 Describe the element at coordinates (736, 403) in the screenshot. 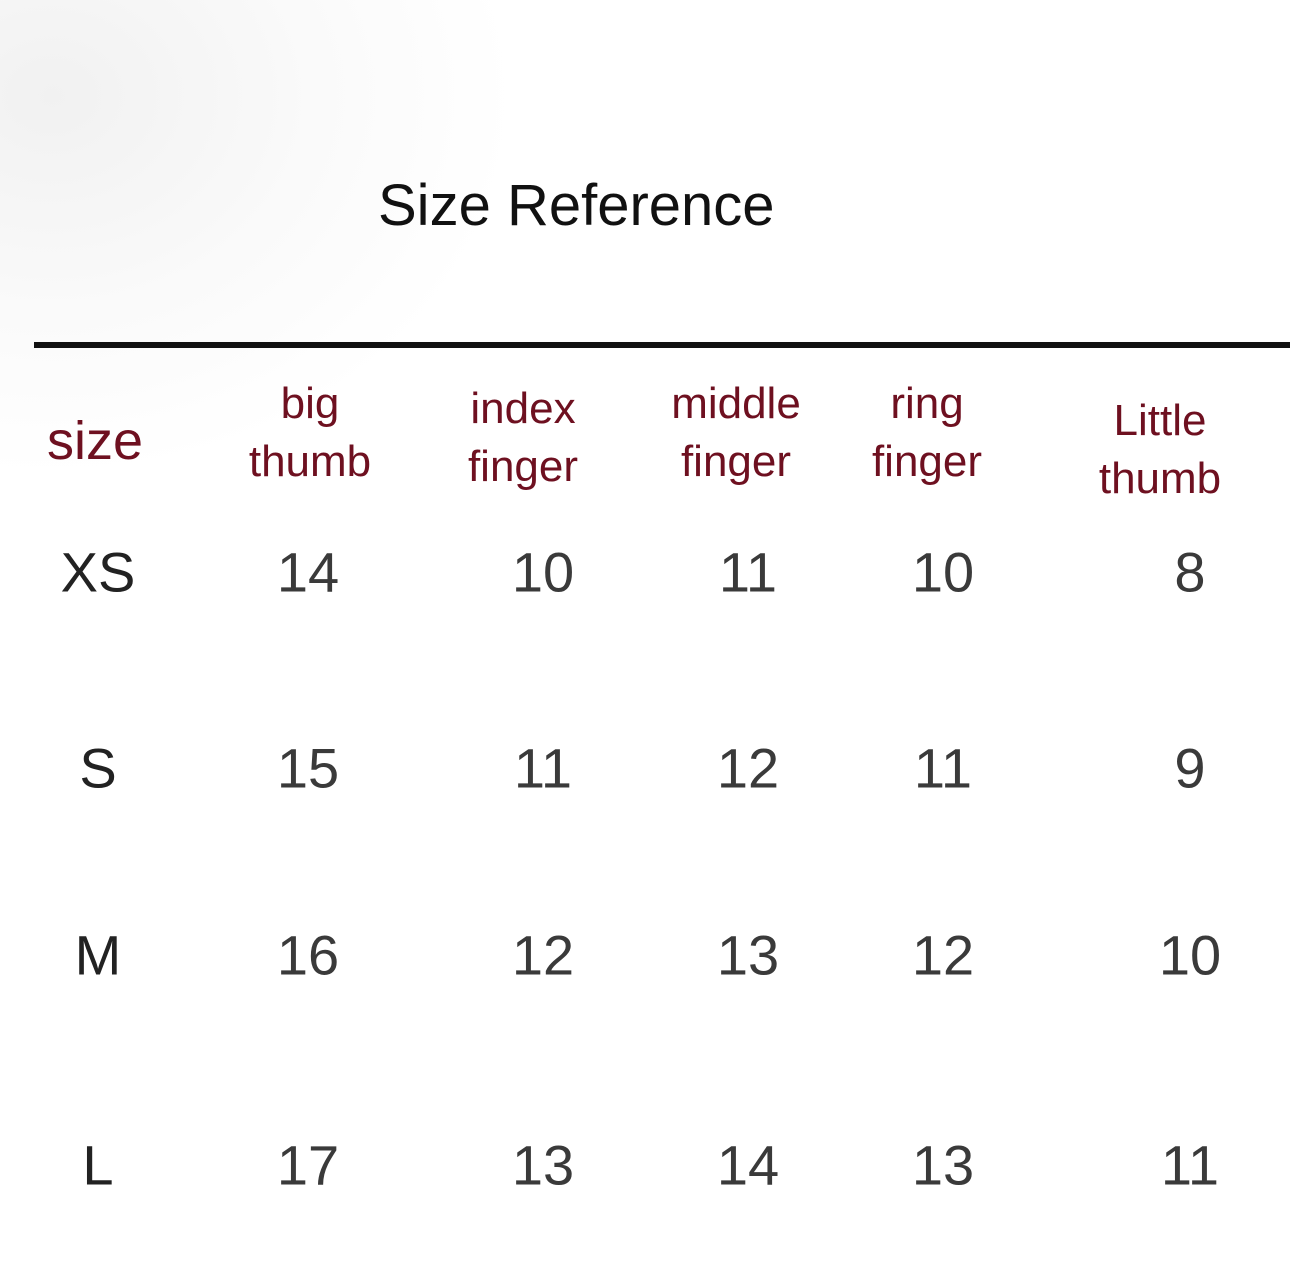

I see `column-header-line: middle` at that location.